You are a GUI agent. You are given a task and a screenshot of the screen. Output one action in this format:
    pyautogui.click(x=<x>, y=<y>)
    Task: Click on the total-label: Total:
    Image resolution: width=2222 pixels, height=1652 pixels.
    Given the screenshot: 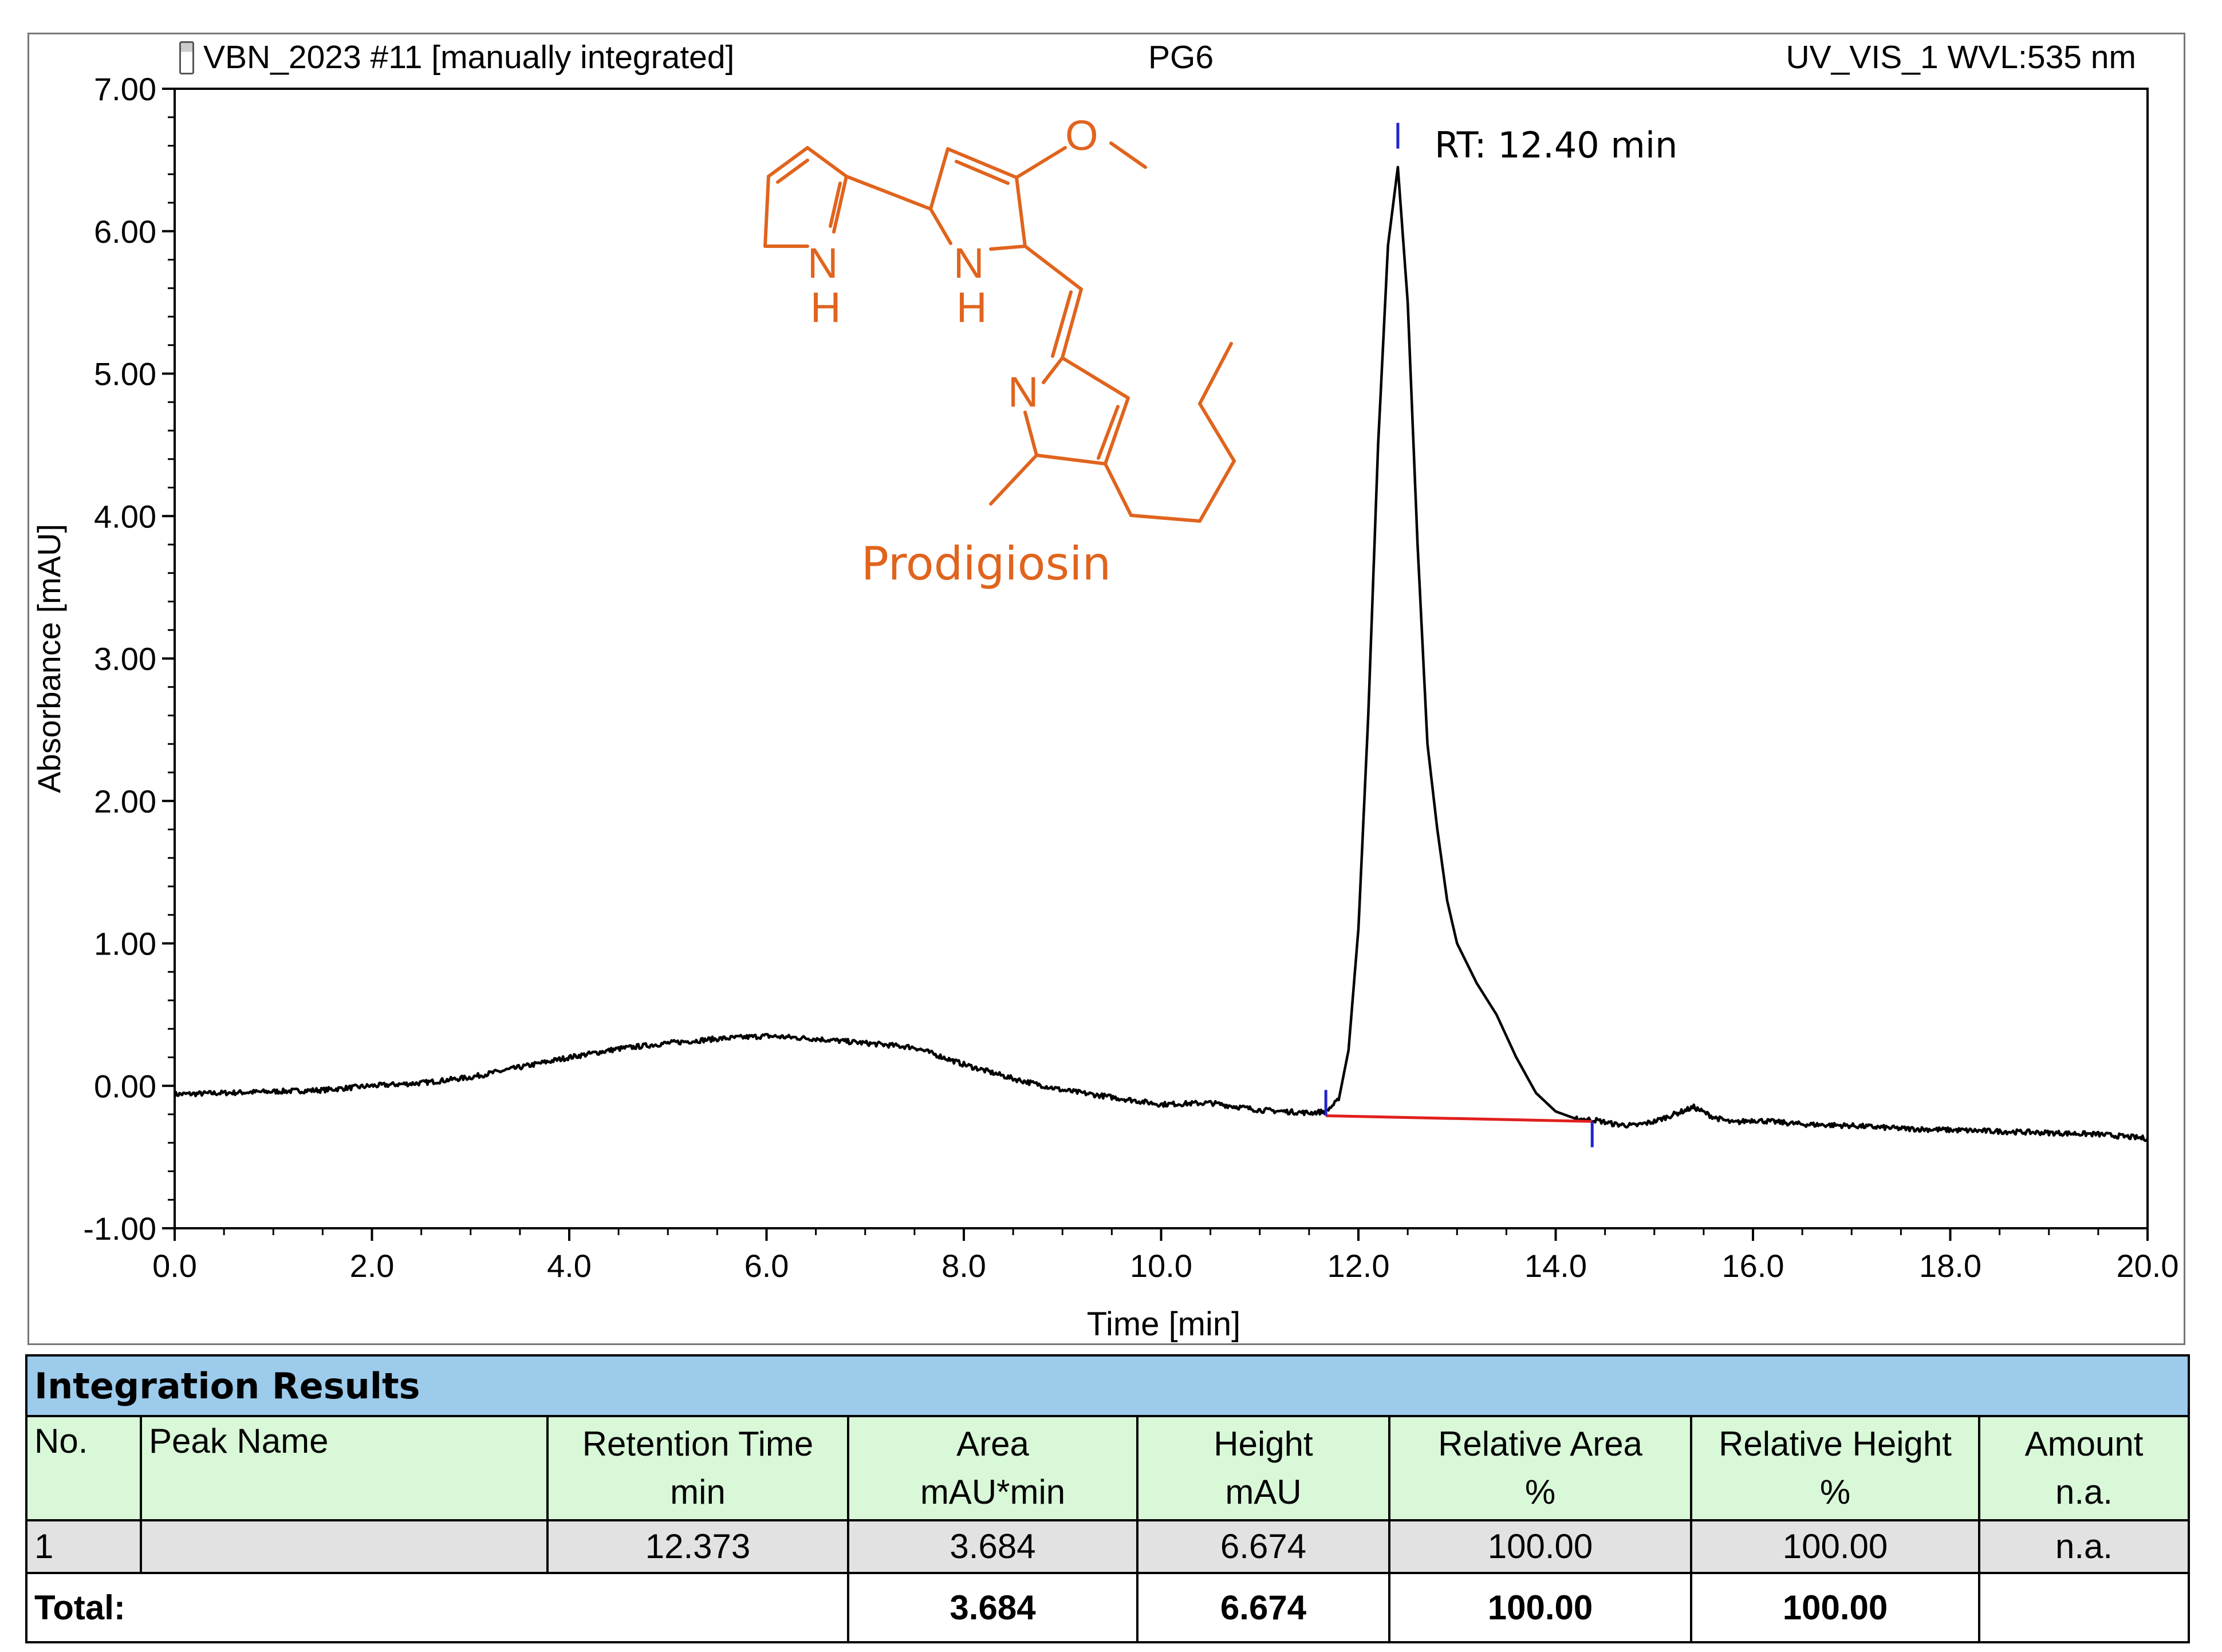 What is the action you would take?
    pyautogui.click(x=437, y=1607)
    